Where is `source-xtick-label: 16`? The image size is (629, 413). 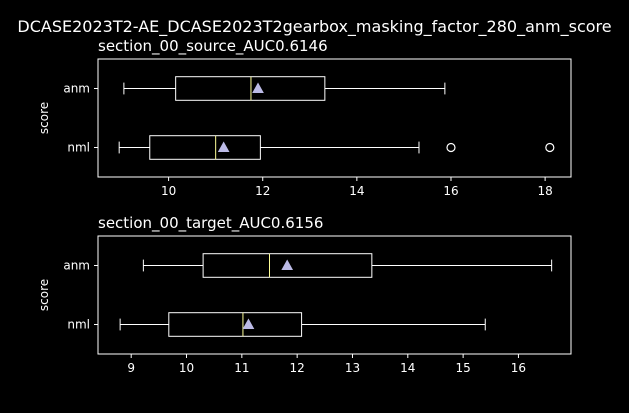
source-xtick-label: 16 is located at coordinates (450, 191).